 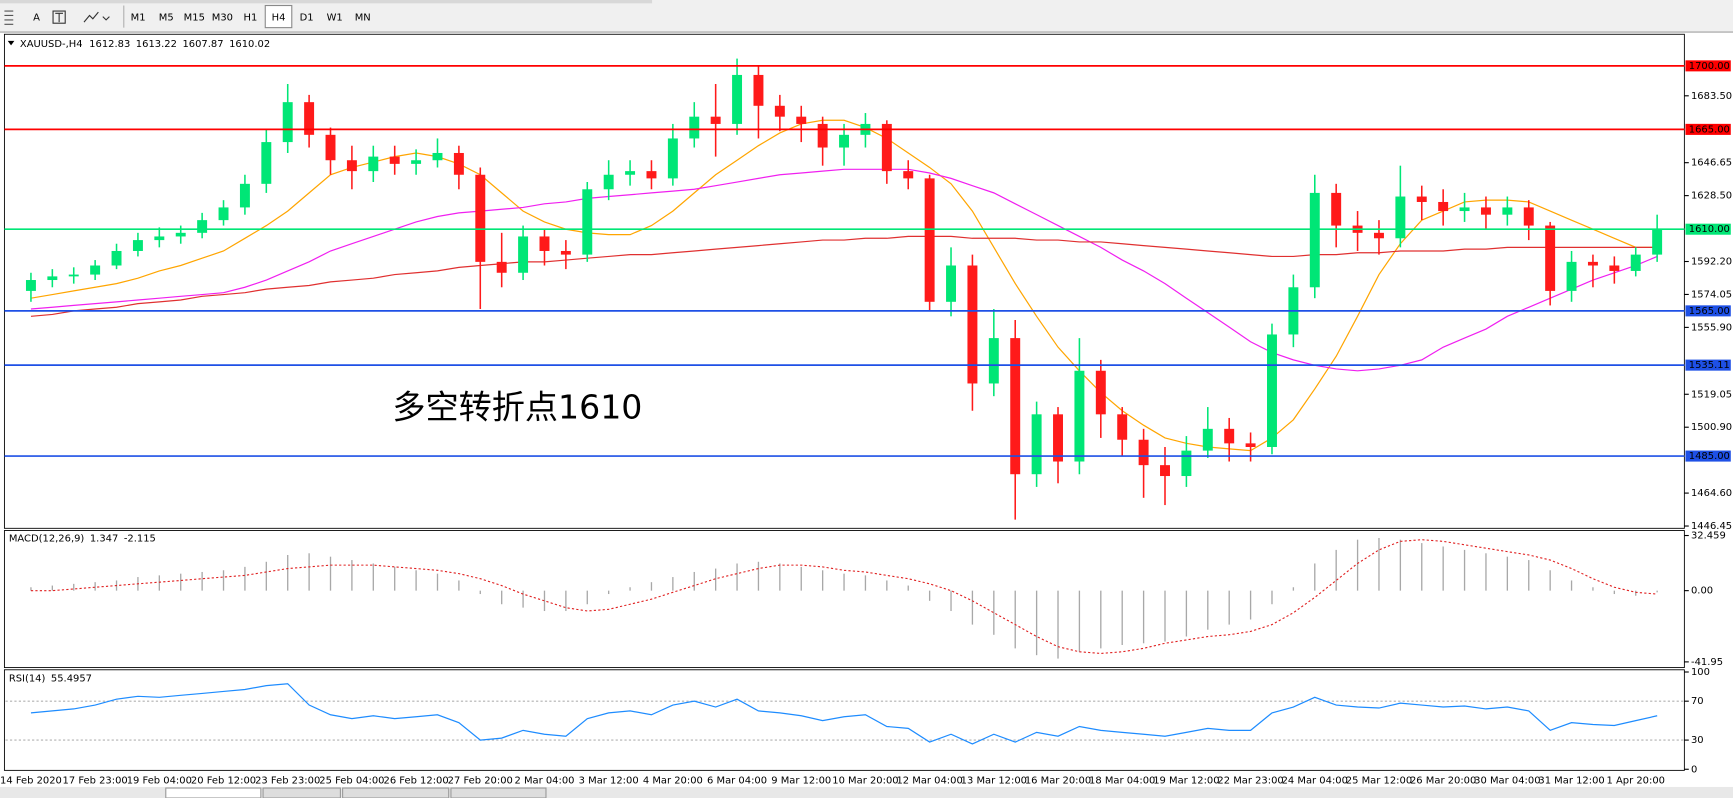 What do you see at coordinates (1702, 591) in the screenshot?
I see `y-tick-label: 0.00` at bounding box center [1702, 591].